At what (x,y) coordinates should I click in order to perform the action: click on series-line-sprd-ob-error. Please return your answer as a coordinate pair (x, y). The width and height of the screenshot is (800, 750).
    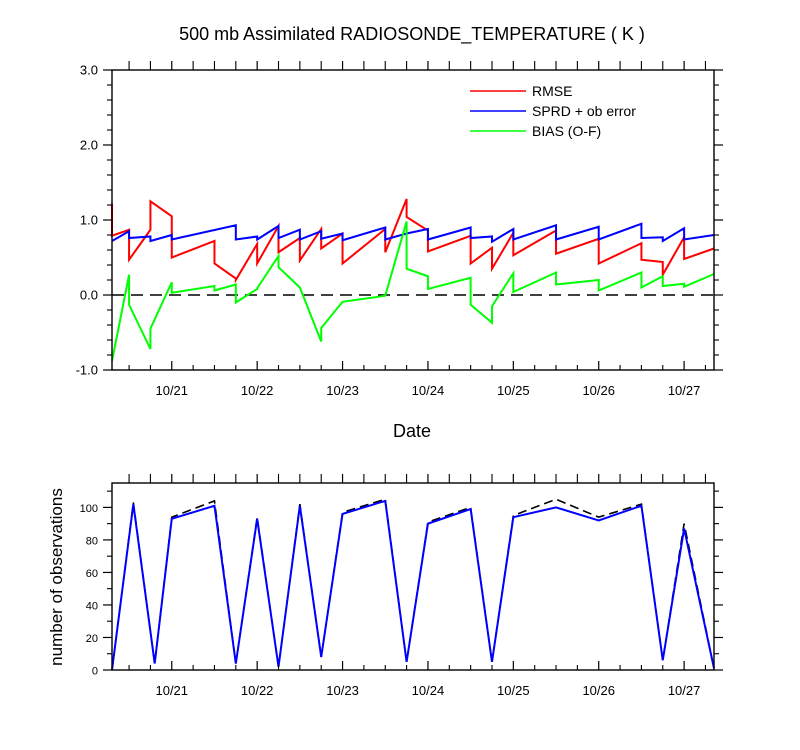
    Looking at the image, I should click on (413, 233).